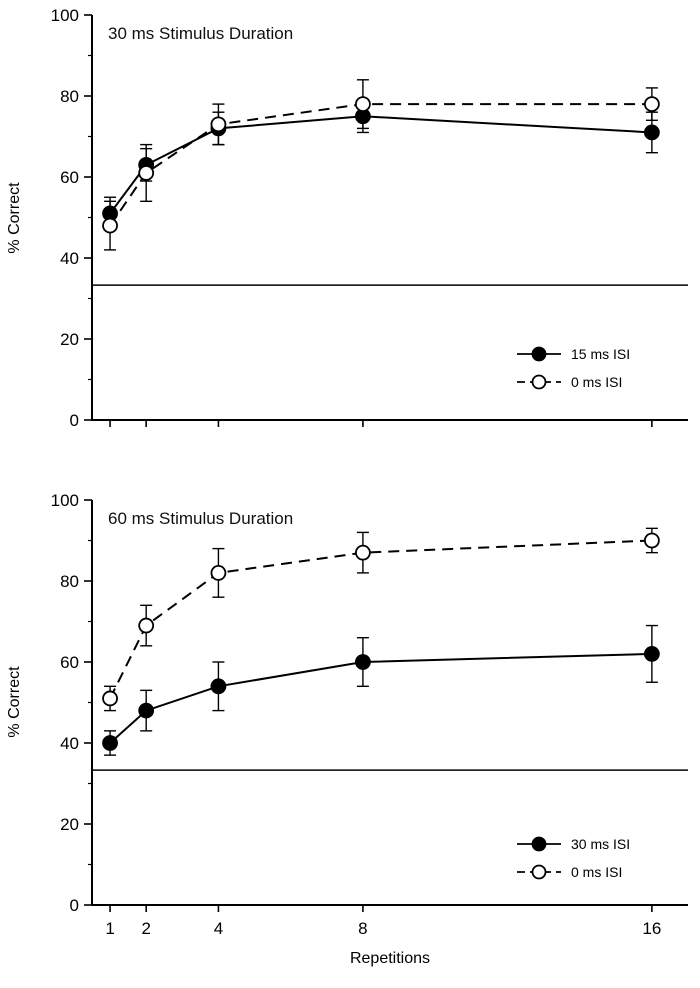 This screenshot has height=988, width=700. I want to click on series-30-ms-isi, so click(381, 690).